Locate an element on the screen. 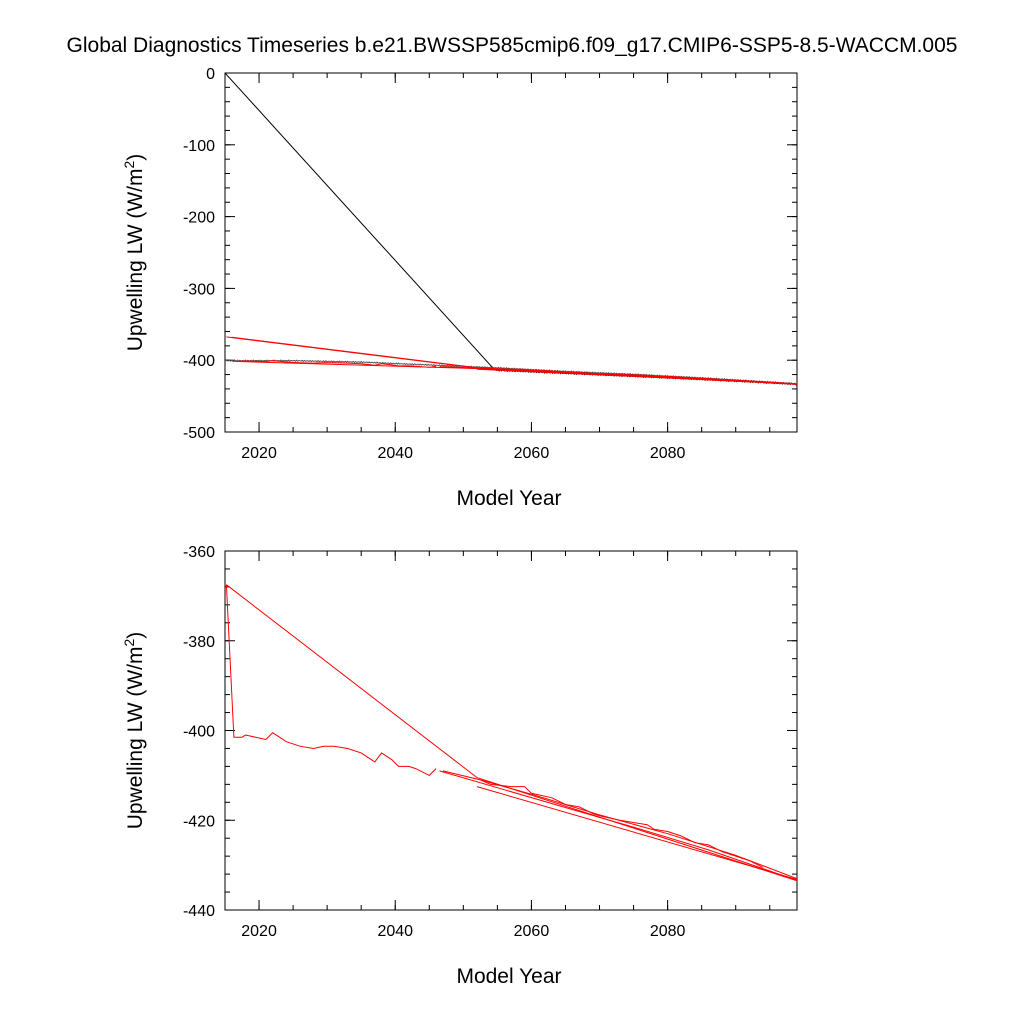 This screenshot has height=1024, width=1024. y-tick-label: -200 is located at coordinates (199, 218).